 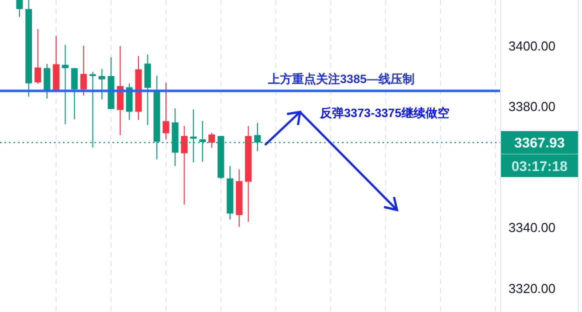 What do you see at coordinates (532, 288) in the screenshot?
I see `y-tick-label: 3320.00` at bounding box center [532, 288].